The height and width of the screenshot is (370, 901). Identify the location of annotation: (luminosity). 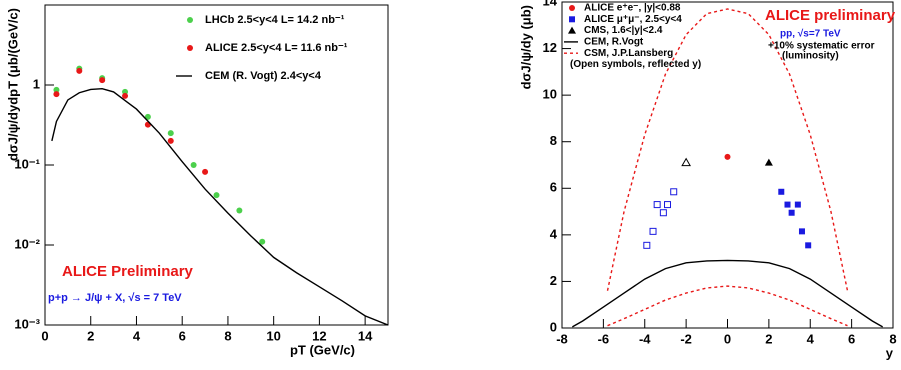
(810, 56).